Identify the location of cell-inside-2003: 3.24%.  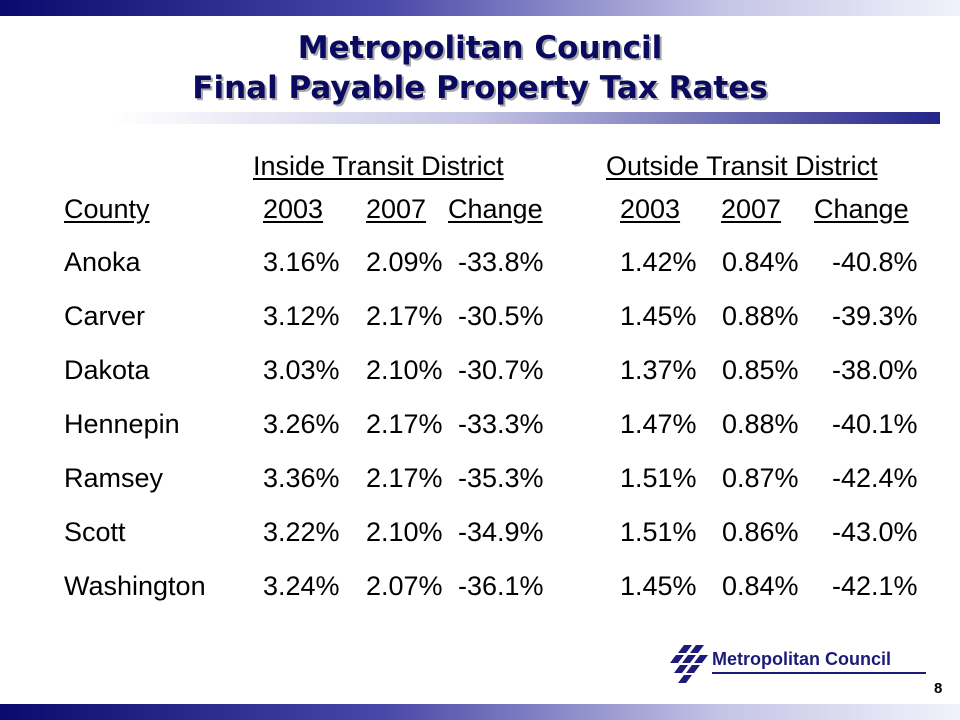
(301, 586).